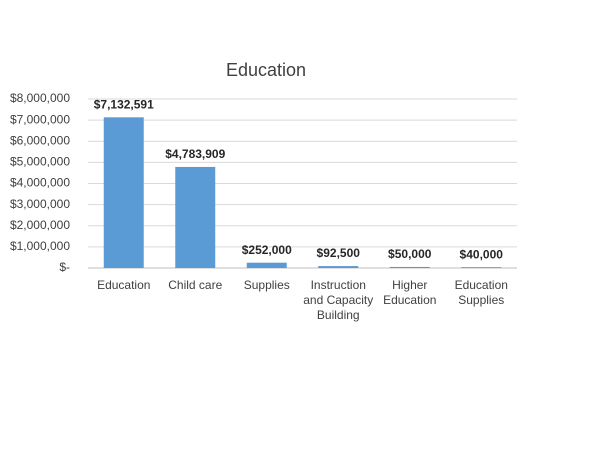  Describe the element at coordinates (40, 246) in the screenshot. I see `y-tick-label: $1,000,000` at that location.